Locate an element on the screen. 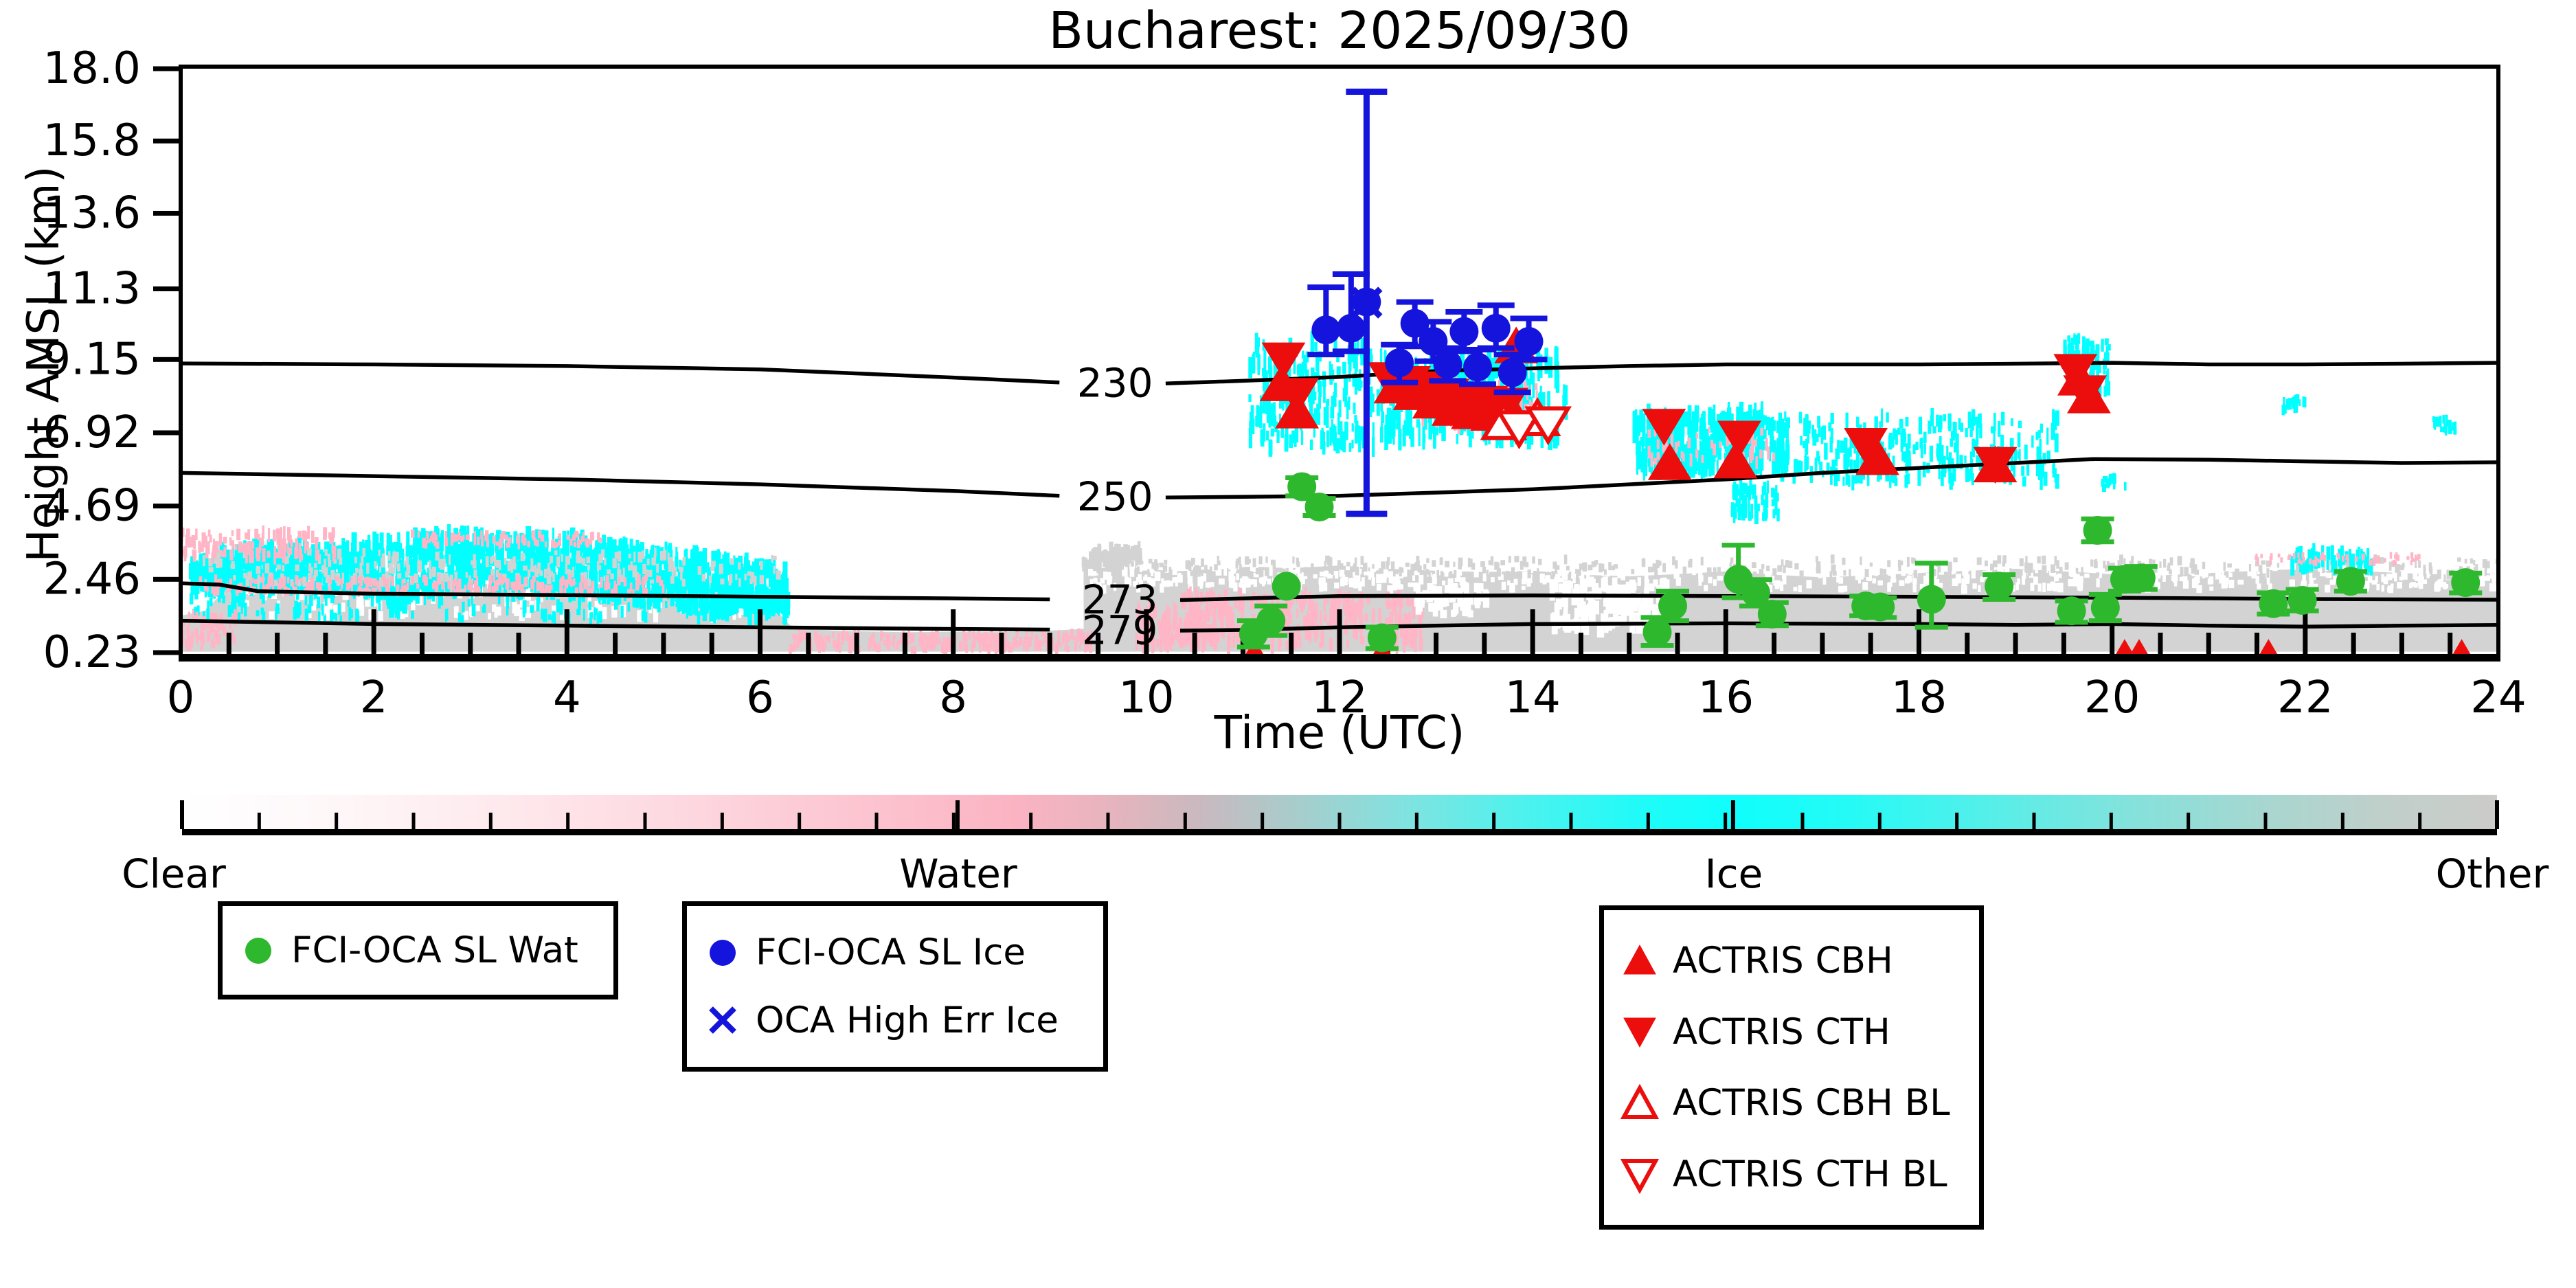 The image size is (2576, 1288). cyan-dot-h is located at coordinates (2444, 425).